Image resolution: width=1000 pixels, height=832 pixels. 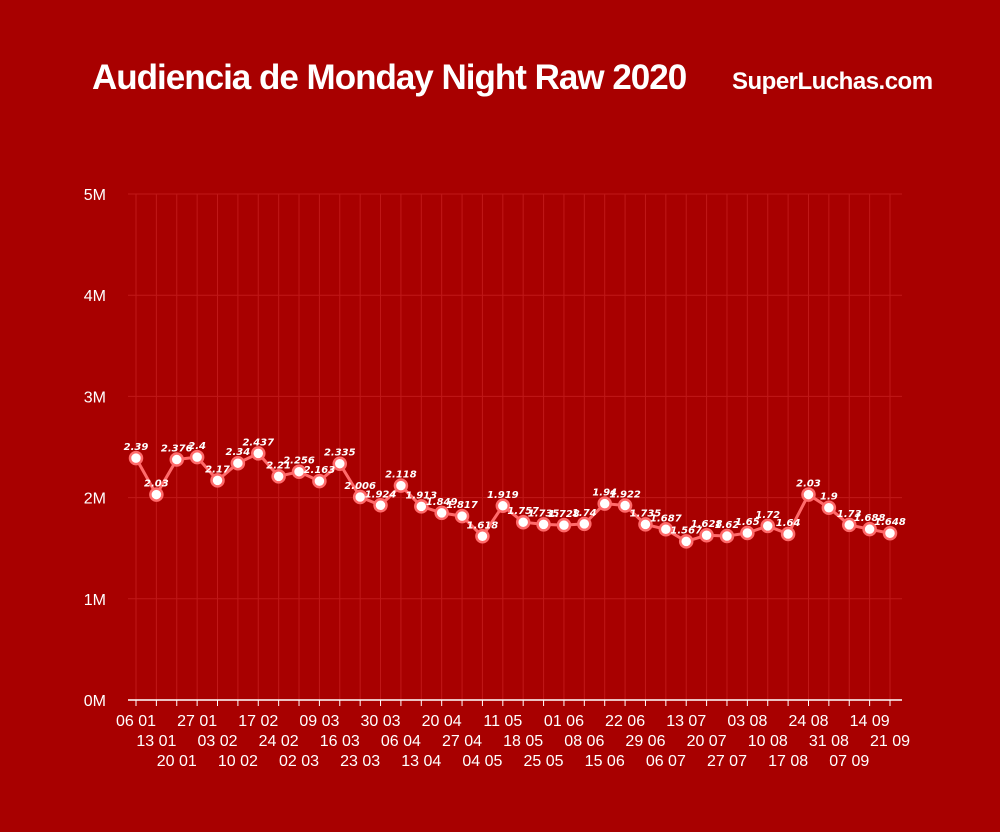 I want to click on x-tick-label: 15 06, so click(x=605, y=761).